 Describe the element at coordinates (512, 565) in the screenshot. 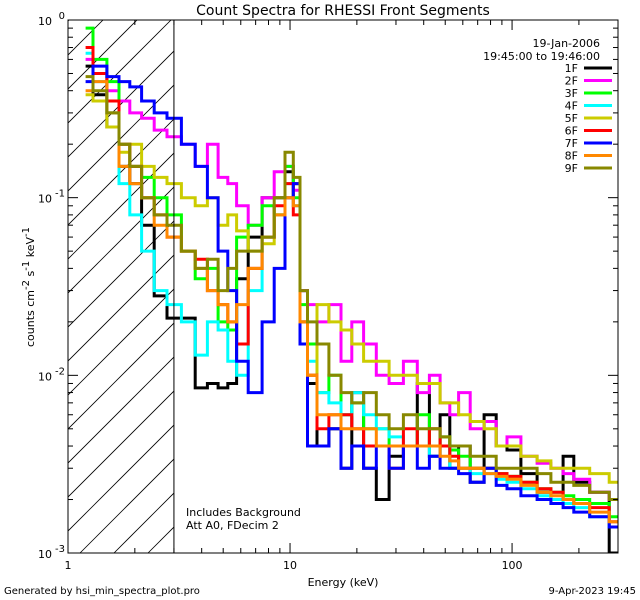

I see `x-tick-label: 100` at that location.